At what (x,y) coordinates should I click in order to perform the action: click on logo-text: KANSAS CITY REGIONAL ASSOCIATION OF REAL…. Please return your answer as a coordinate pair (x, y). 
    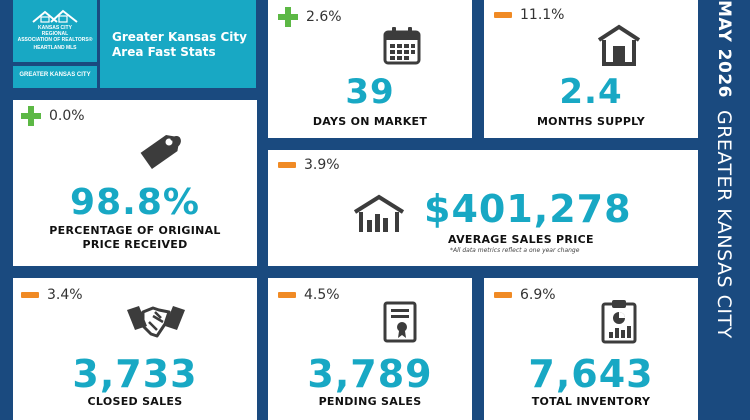
    Looking at the image, I should click on (55, 38).